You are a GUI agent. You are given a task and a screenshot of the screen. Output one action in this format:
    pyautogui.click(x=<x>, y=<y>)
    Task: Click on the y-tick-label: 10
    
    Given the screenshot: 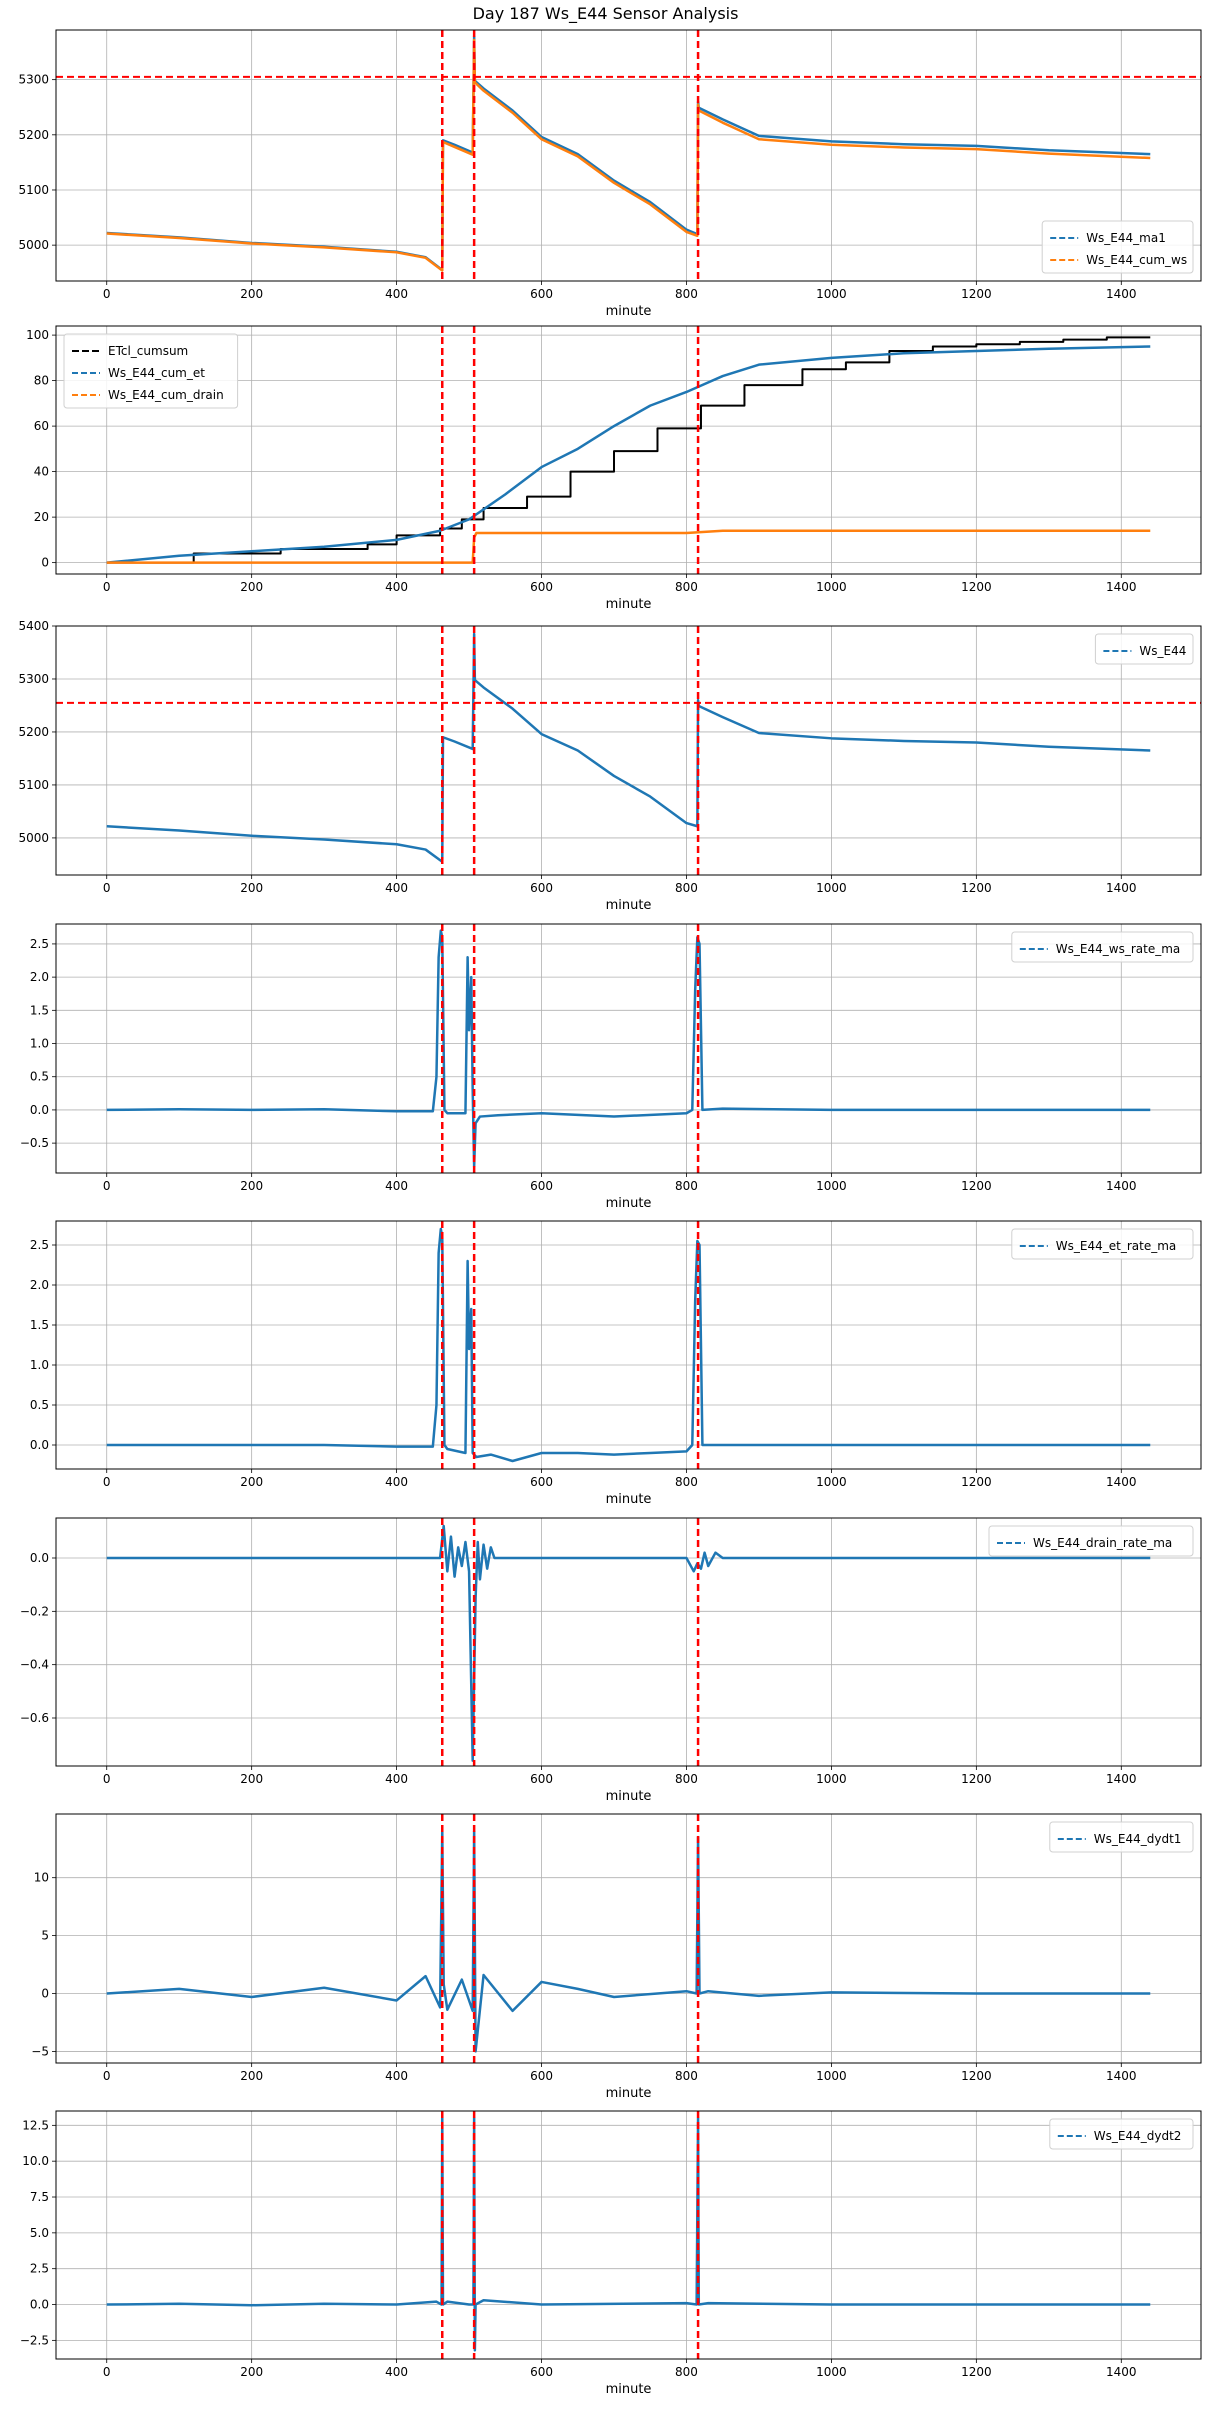 What is the action you would take?
    pyautogui.click(x=41, y=1878)
    